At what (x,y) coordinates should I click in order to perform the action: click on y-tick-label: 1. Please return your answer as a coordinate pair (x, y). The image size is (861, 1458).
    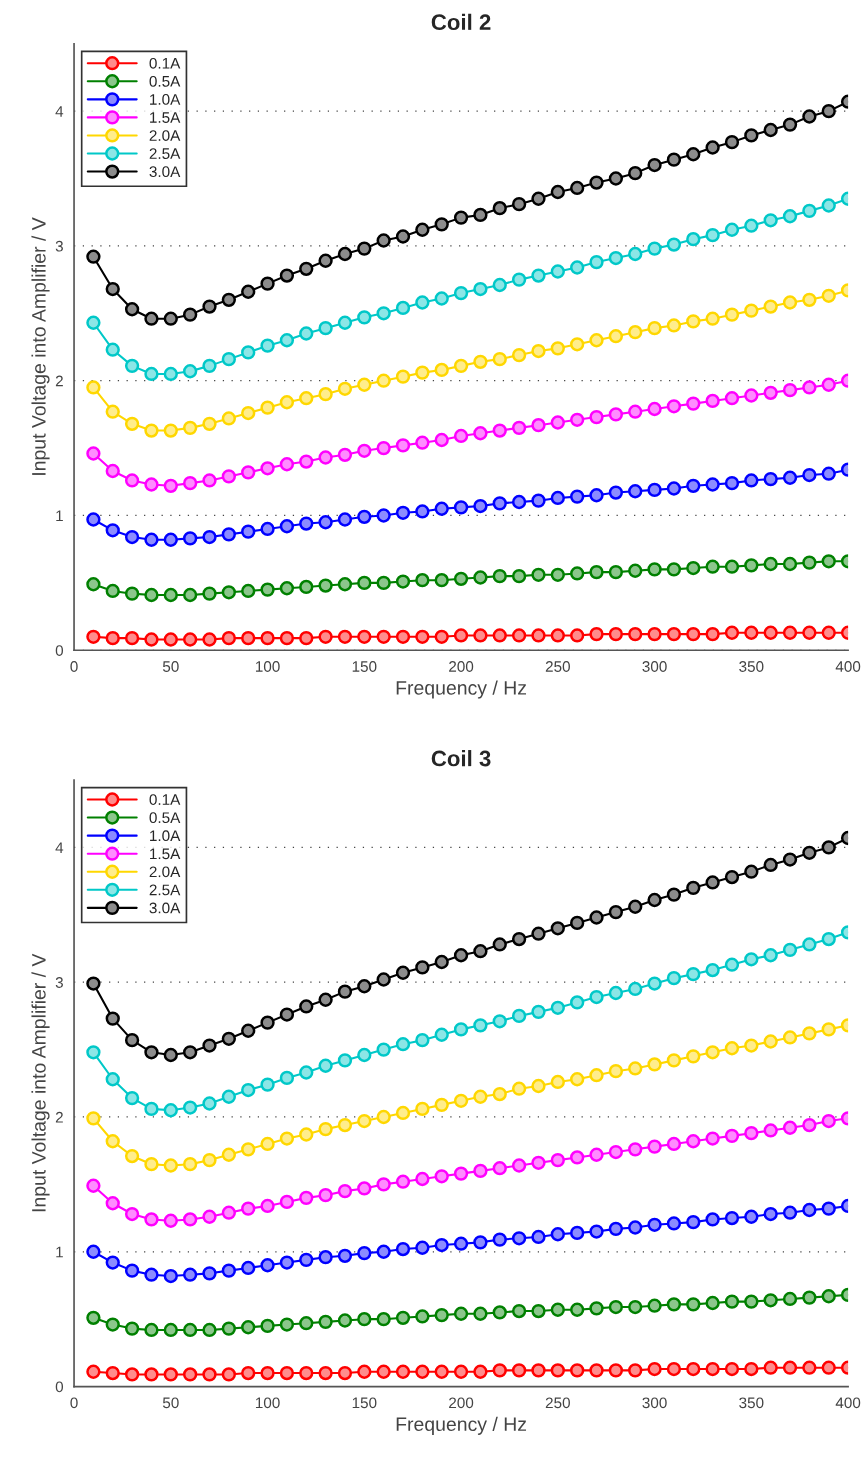
    Looking at the image, I should click on (59, 516).